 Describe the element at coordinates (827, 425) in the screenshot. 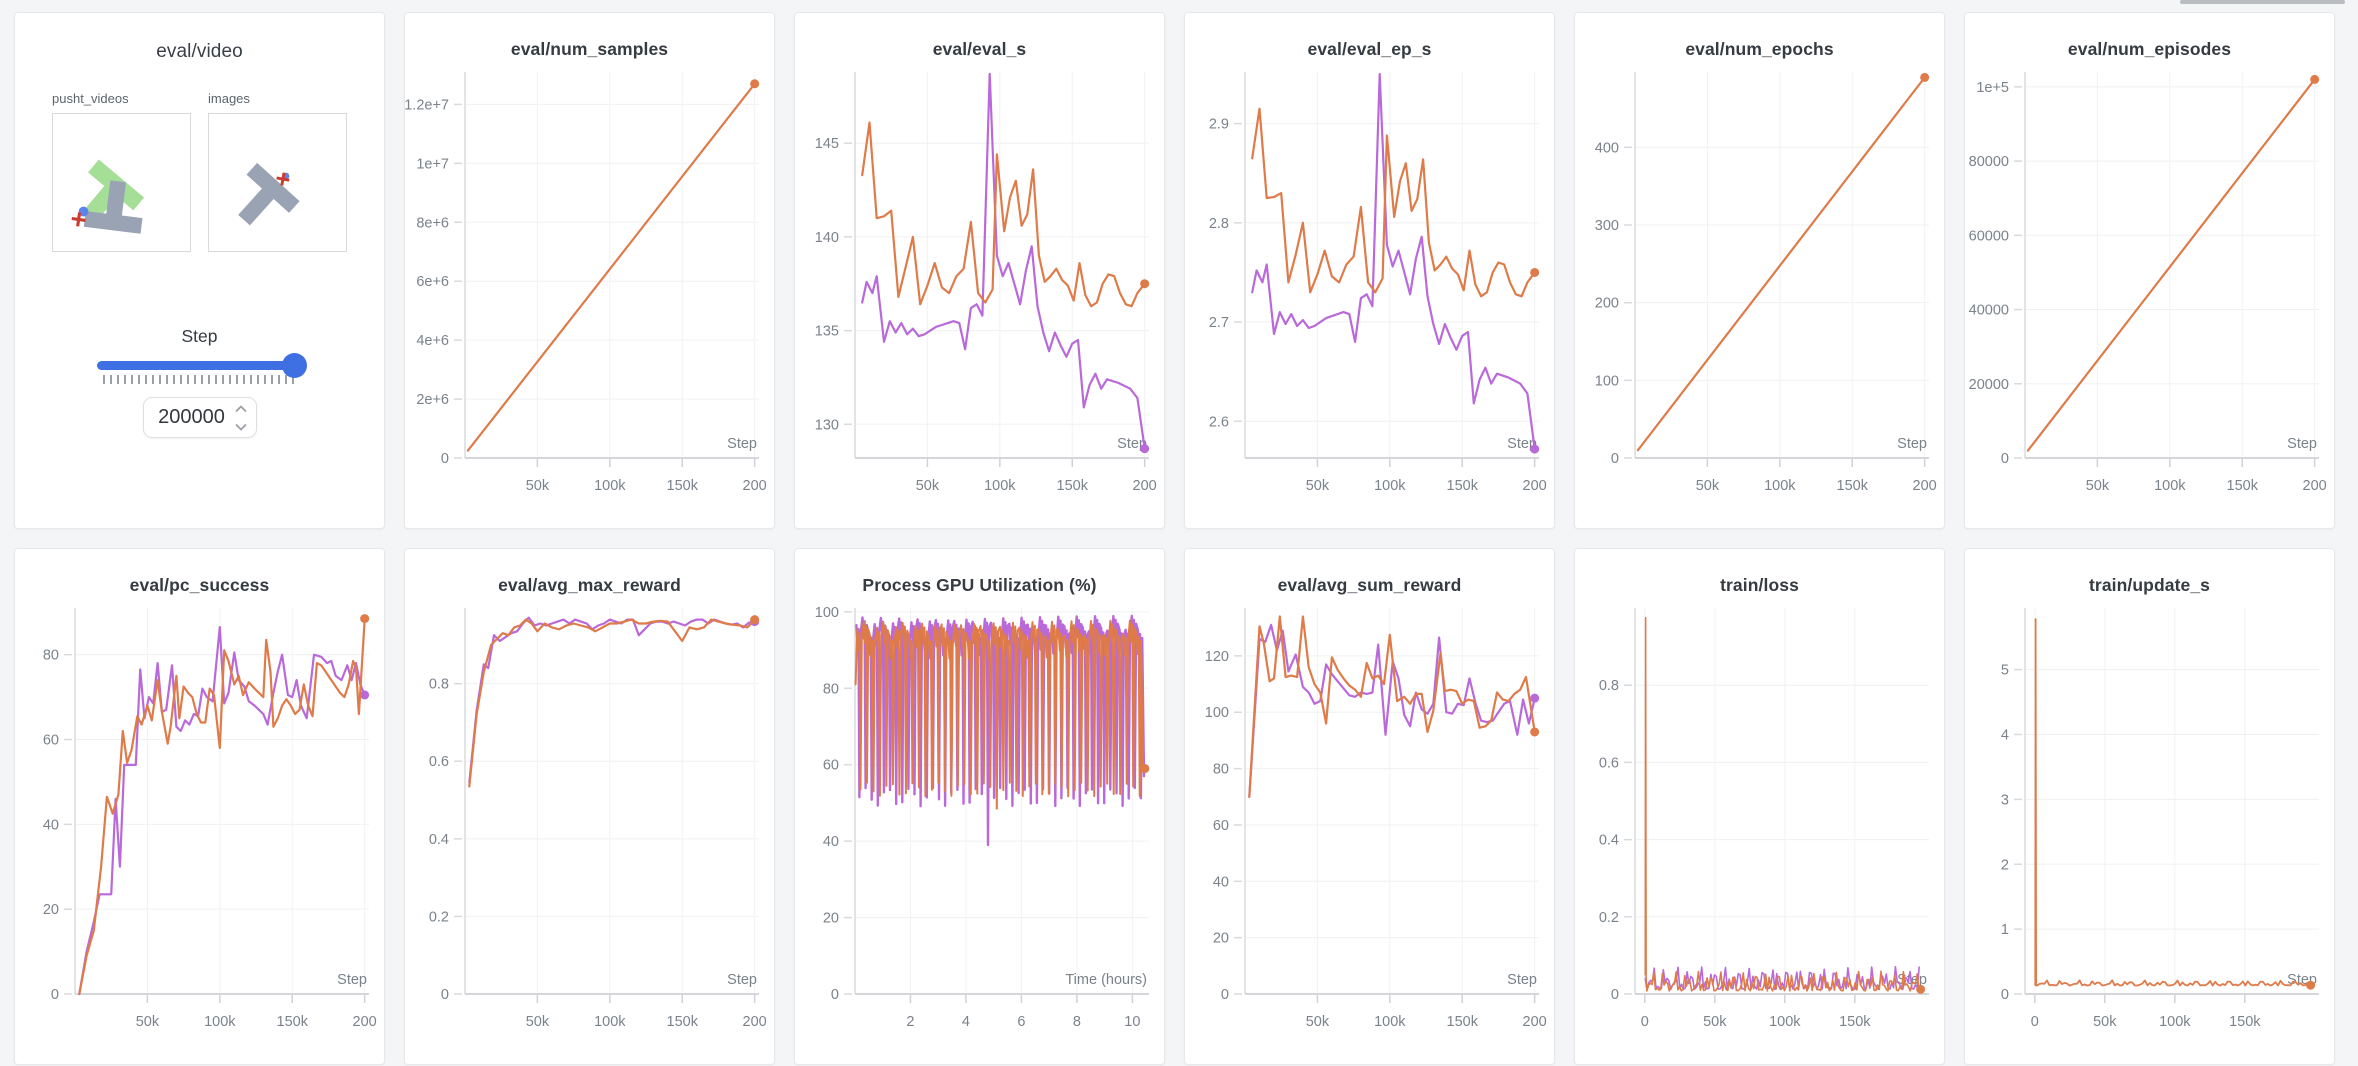

I see `svg-text: 130` at that location.